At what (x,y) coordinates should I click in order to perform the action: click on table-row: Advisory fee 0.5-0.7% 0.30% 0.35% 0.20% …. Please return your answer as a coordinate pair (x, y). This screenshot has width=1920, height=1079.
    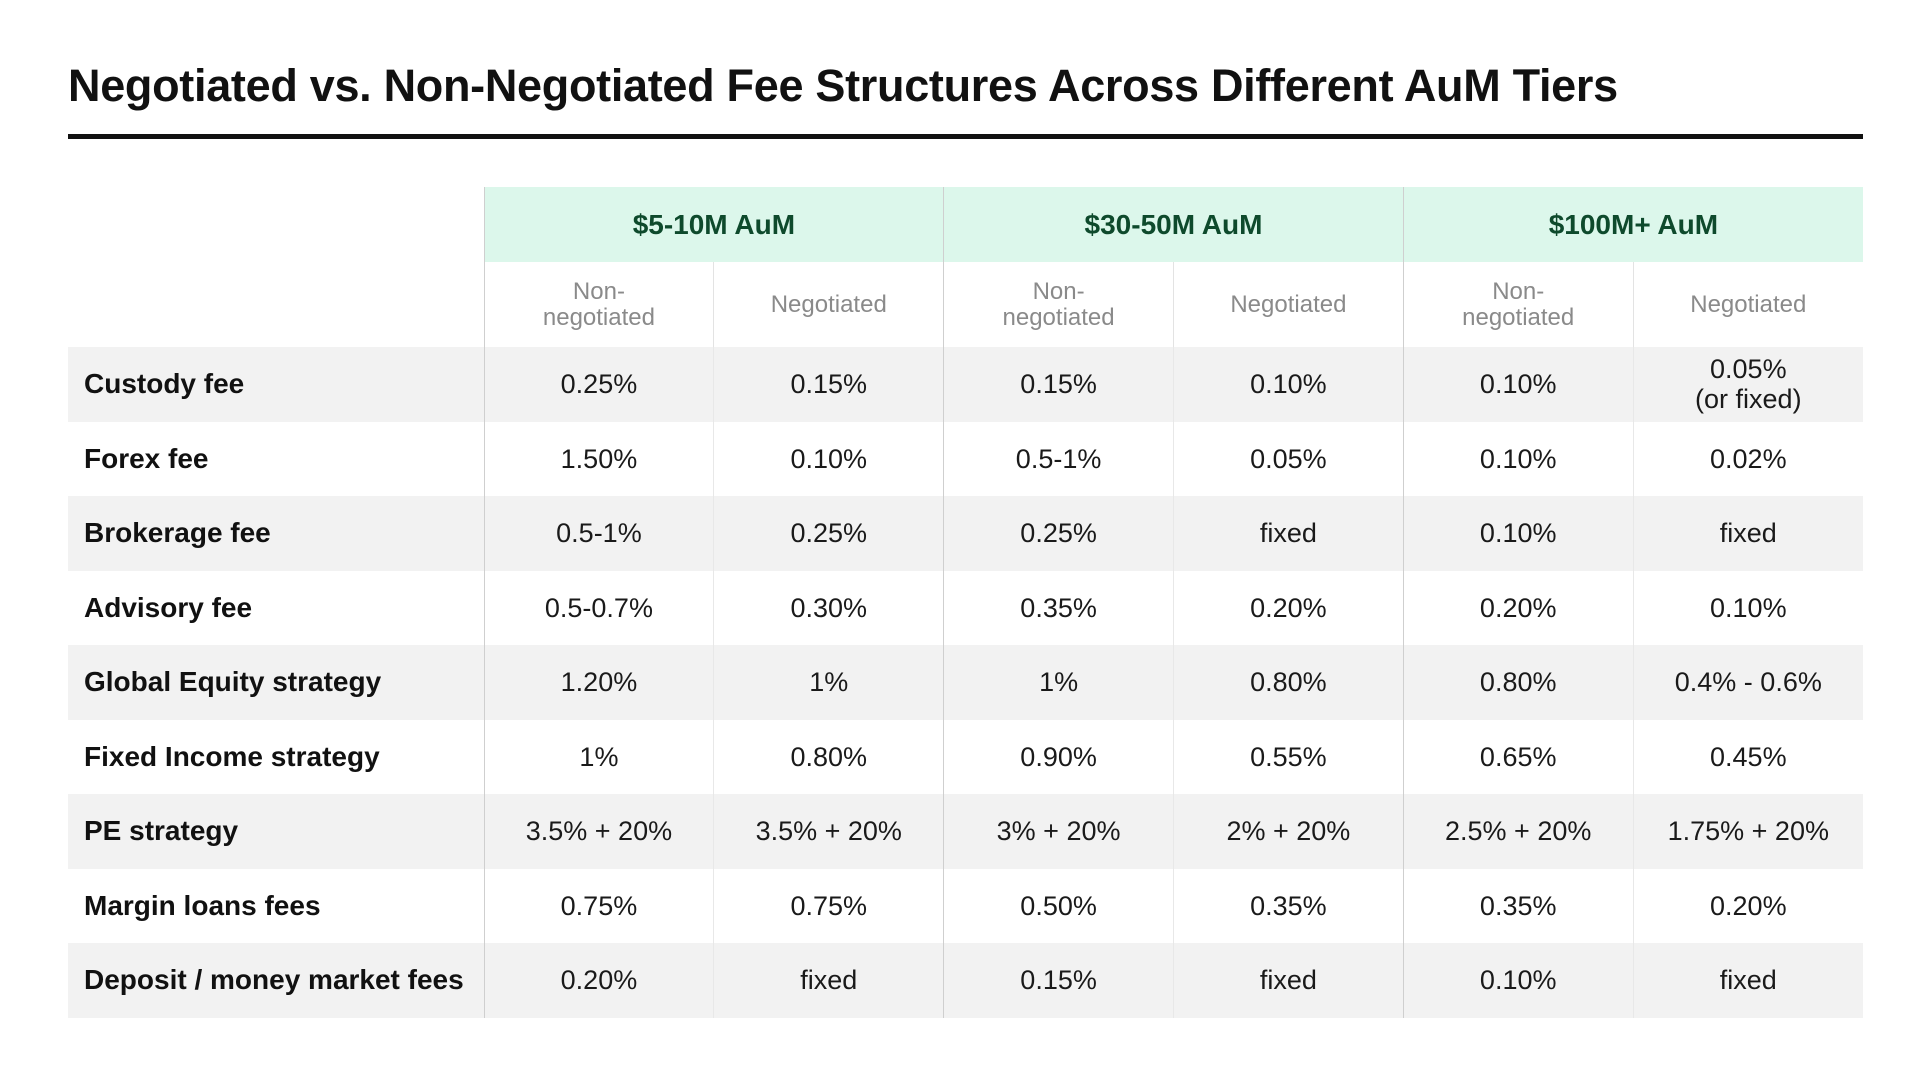
    Looking at the image, I should click on (965, 607).